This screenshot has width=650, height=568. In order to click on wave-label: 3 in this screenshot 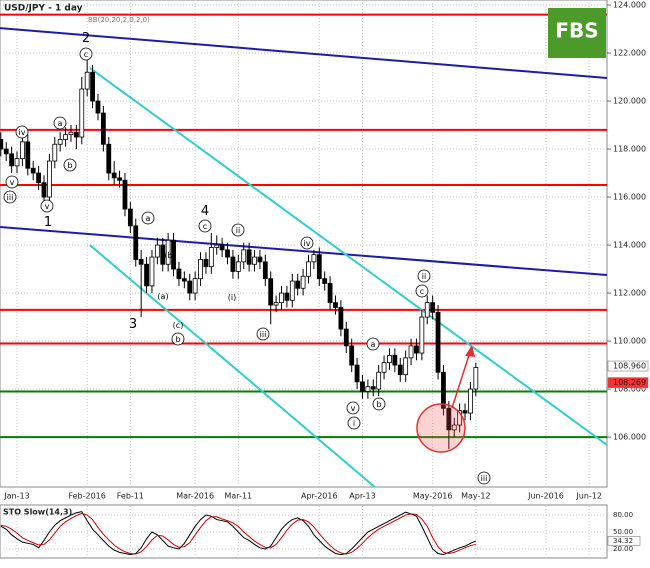, I will do `click(133, 324)`.